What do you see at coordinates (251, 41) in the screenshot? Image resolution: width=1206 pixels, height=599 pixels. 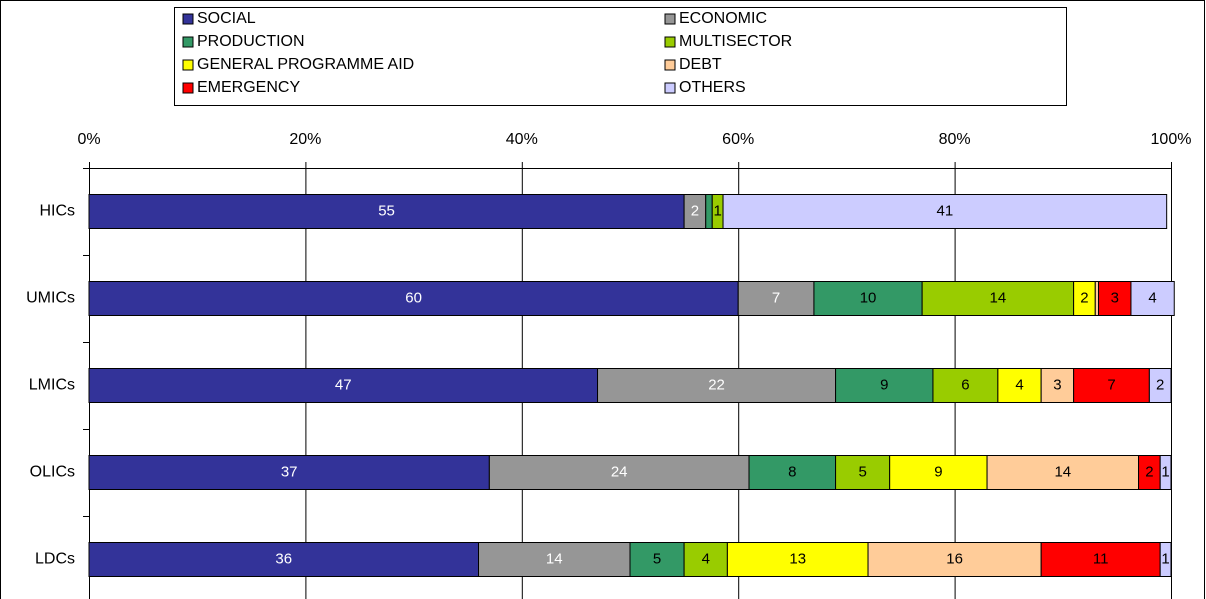 I see `legend-label: PRODUCTION` at bounding box center [251, 41].